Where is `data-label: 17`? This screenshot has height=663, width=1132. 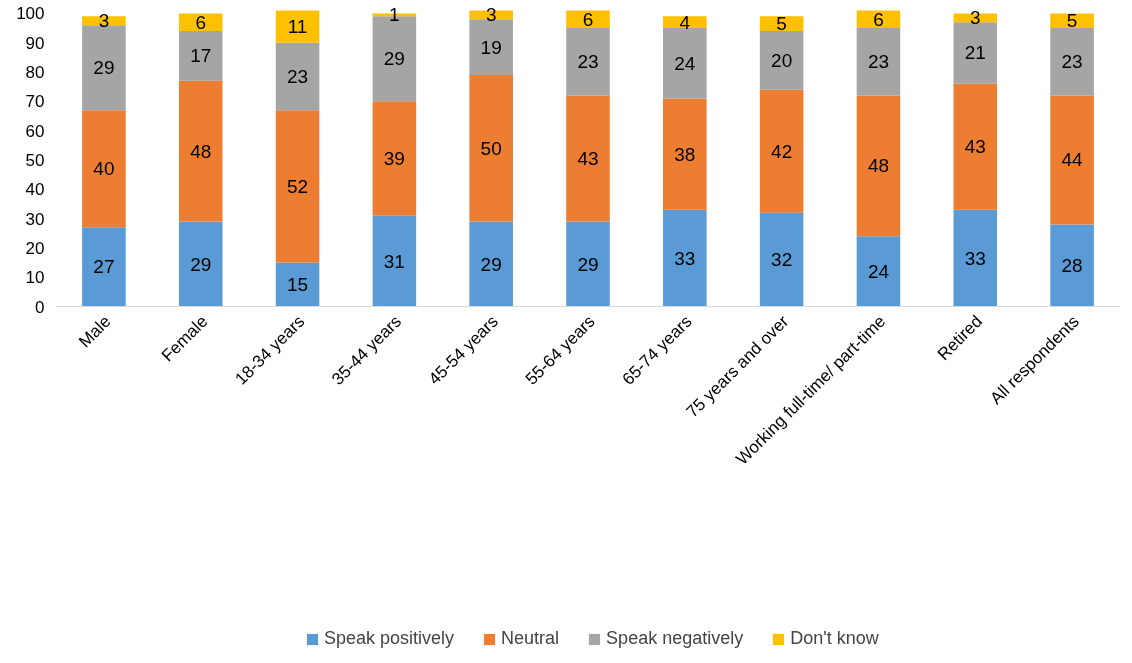
data-label: 17 is located at coordinates (201, 56).